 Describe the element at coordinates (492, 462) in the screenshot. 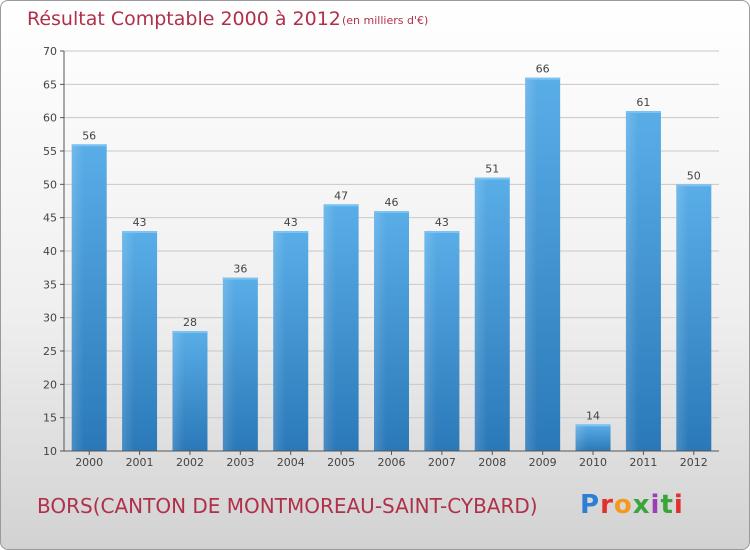

I see `x-tick-label: 2008` at that location.